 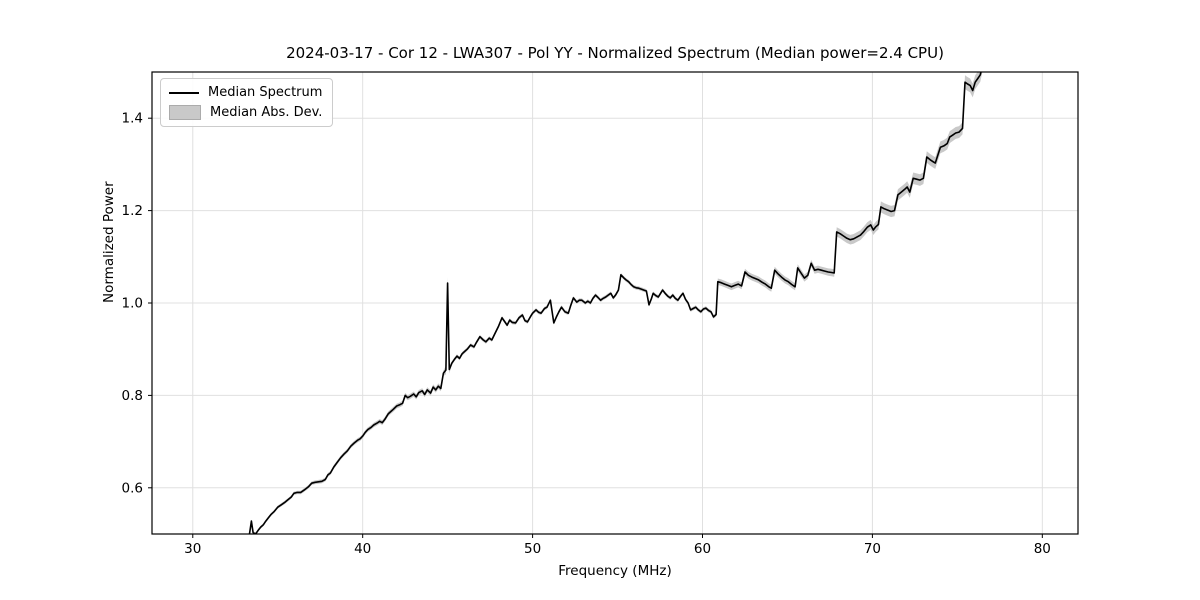 What do you see at coordinates (184, 92) in the screenshot?
I see `legend-line-sample` at bounding box center [184, 92].